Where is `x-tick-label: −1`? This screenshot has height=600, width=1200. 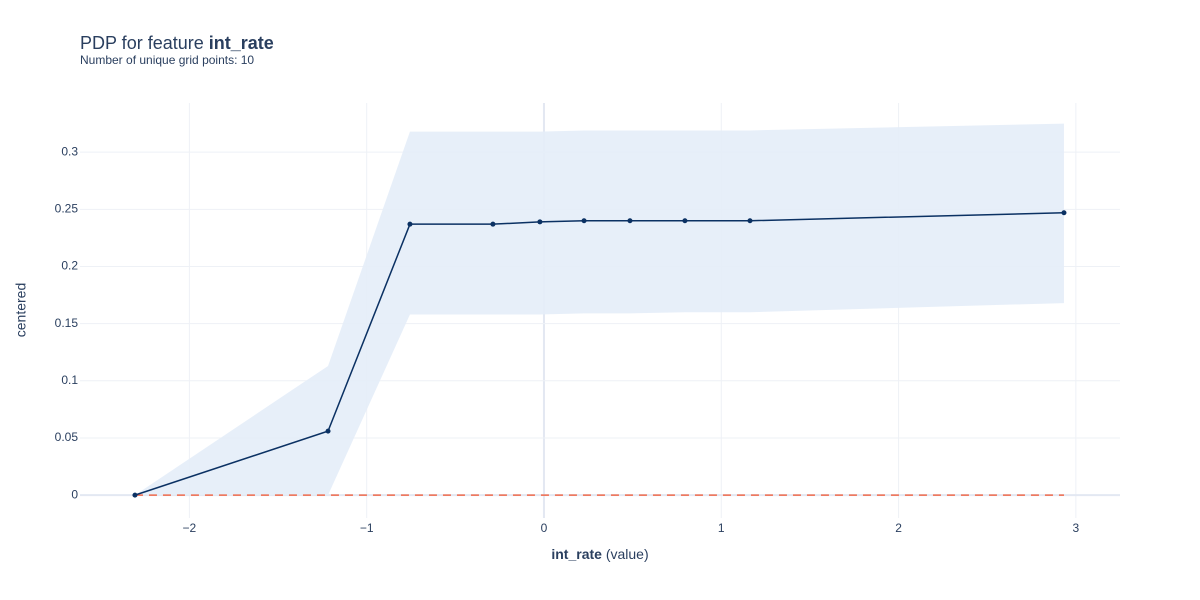
x-tick-label: −1 is located at coordinates (367, 528).